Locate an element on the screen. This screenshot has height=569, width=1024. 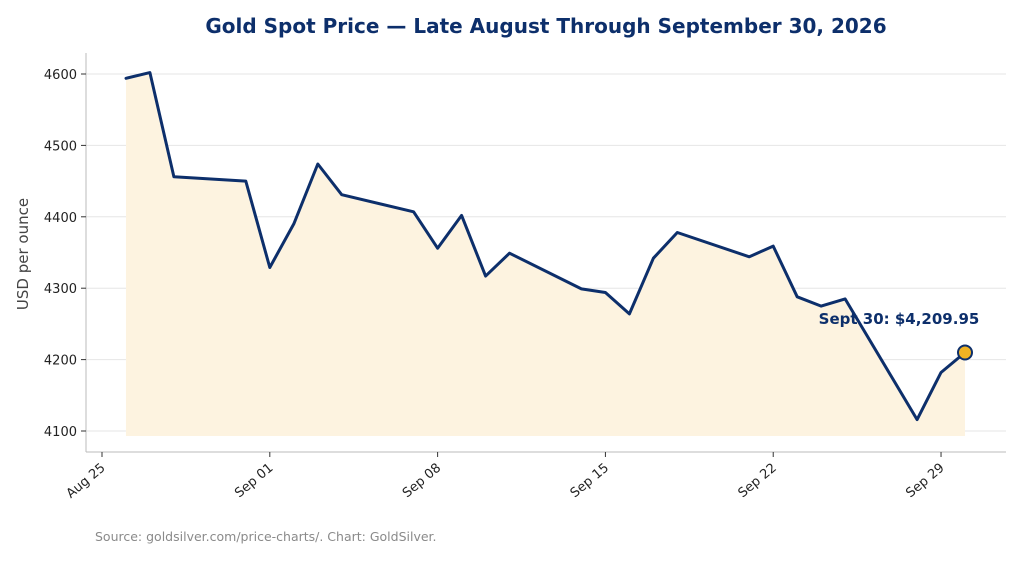
y-tick-label: 4600 is located at coordinates (60, 75).